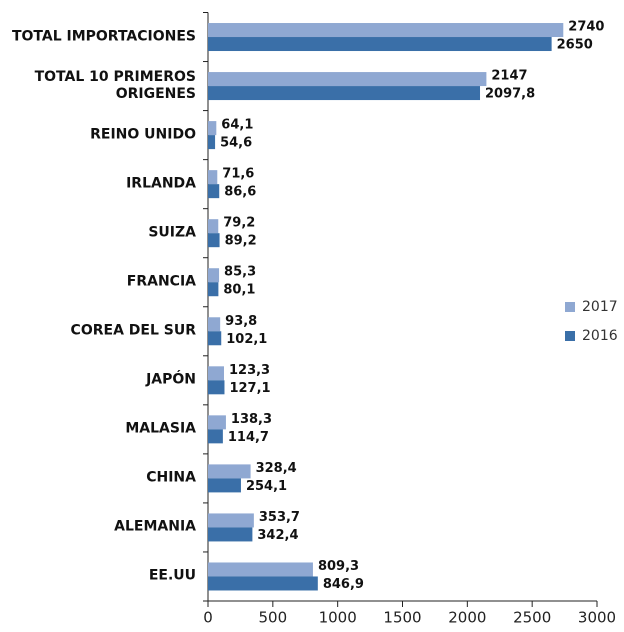  I want to click on legend-label: 2017, so click(600, 307).